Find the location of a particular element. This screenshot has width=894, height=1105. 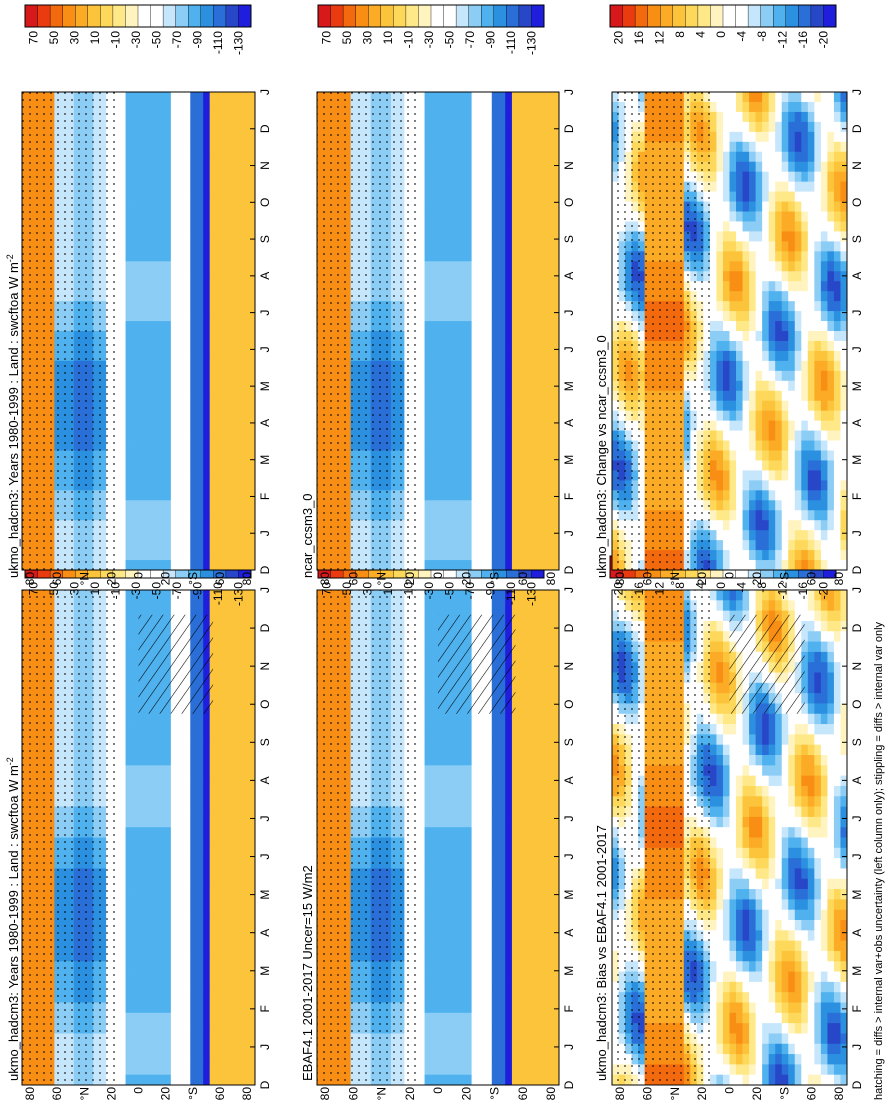

colorbar-label-p3: 50 is located at coordinates (347, 589).